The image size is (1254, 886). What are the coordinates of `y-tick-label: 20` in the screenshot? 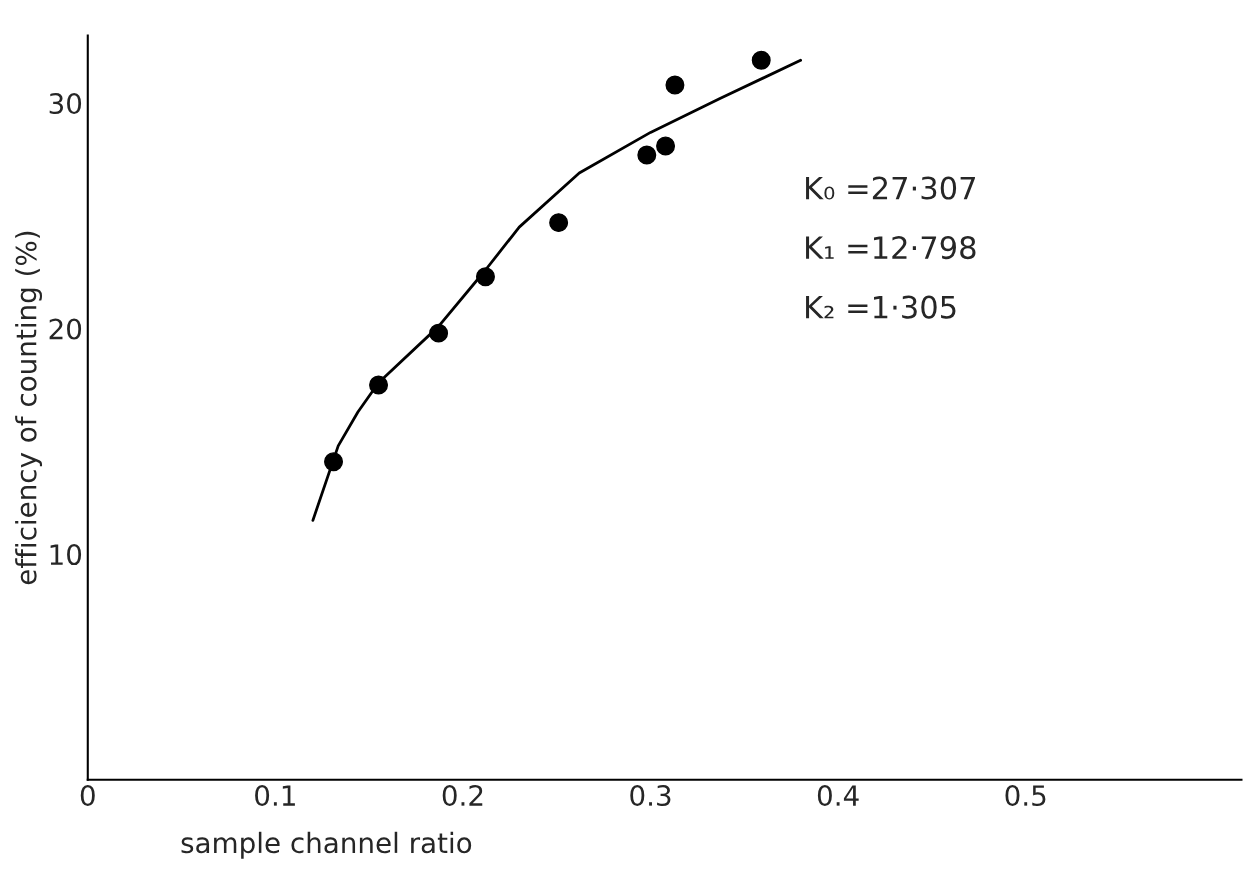 It's located at (65, 329).